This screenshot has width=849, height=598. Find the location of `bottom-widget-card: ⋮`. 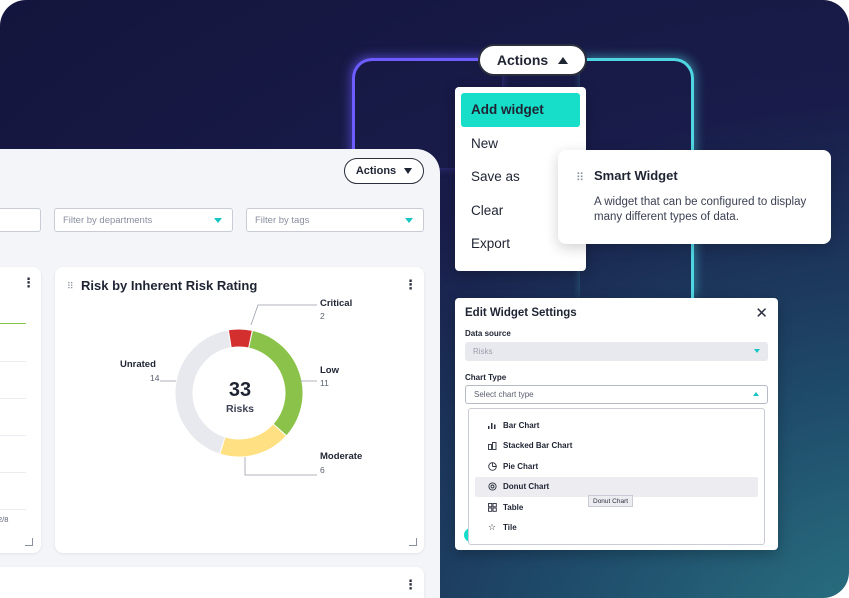

bottom-widget-card: ⋮ is located at coordinates (212, 582).